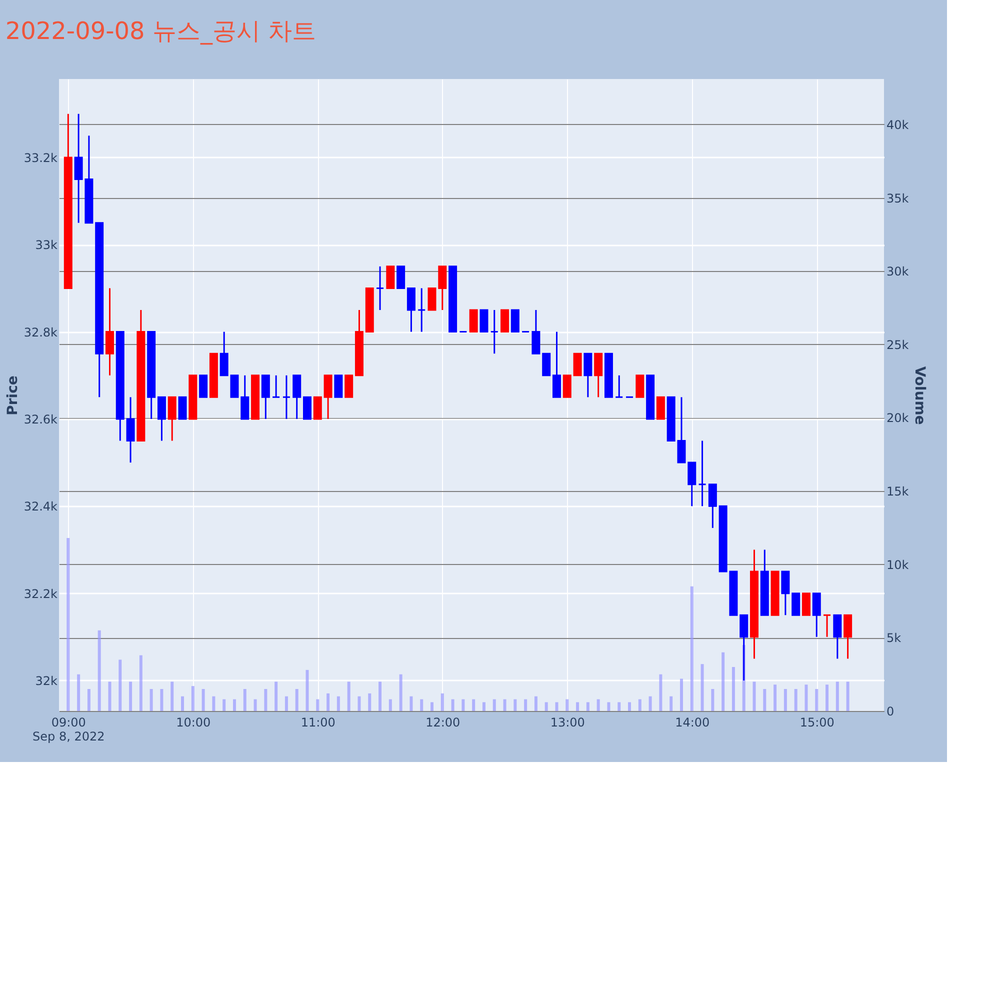 The image size is (1000, 1000). I want to click on x-tick-label: 12:00, so click(443, 723).